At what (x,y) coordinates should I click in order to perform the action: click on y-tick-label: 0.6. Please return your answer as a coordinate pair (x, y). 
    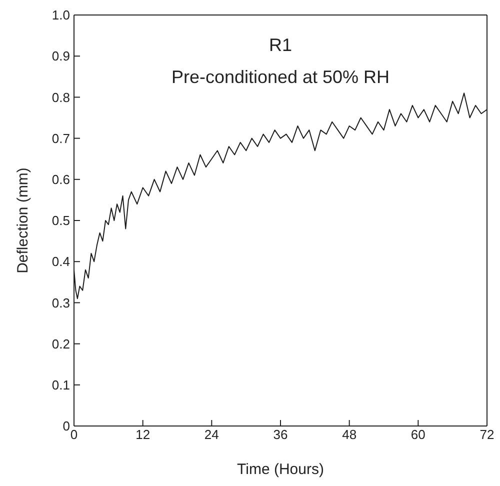
    Looking at the image, I should click on (61, 180).